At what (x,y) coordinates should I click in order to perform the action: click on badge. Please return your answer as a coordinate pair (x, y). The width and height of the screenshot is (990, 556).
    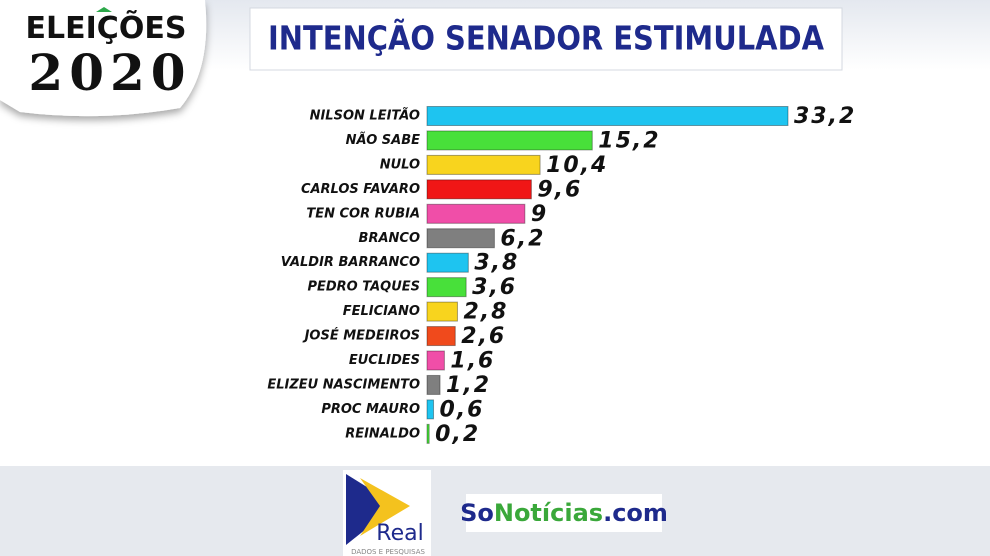
    Looking at the image, I should click on (103, 58).